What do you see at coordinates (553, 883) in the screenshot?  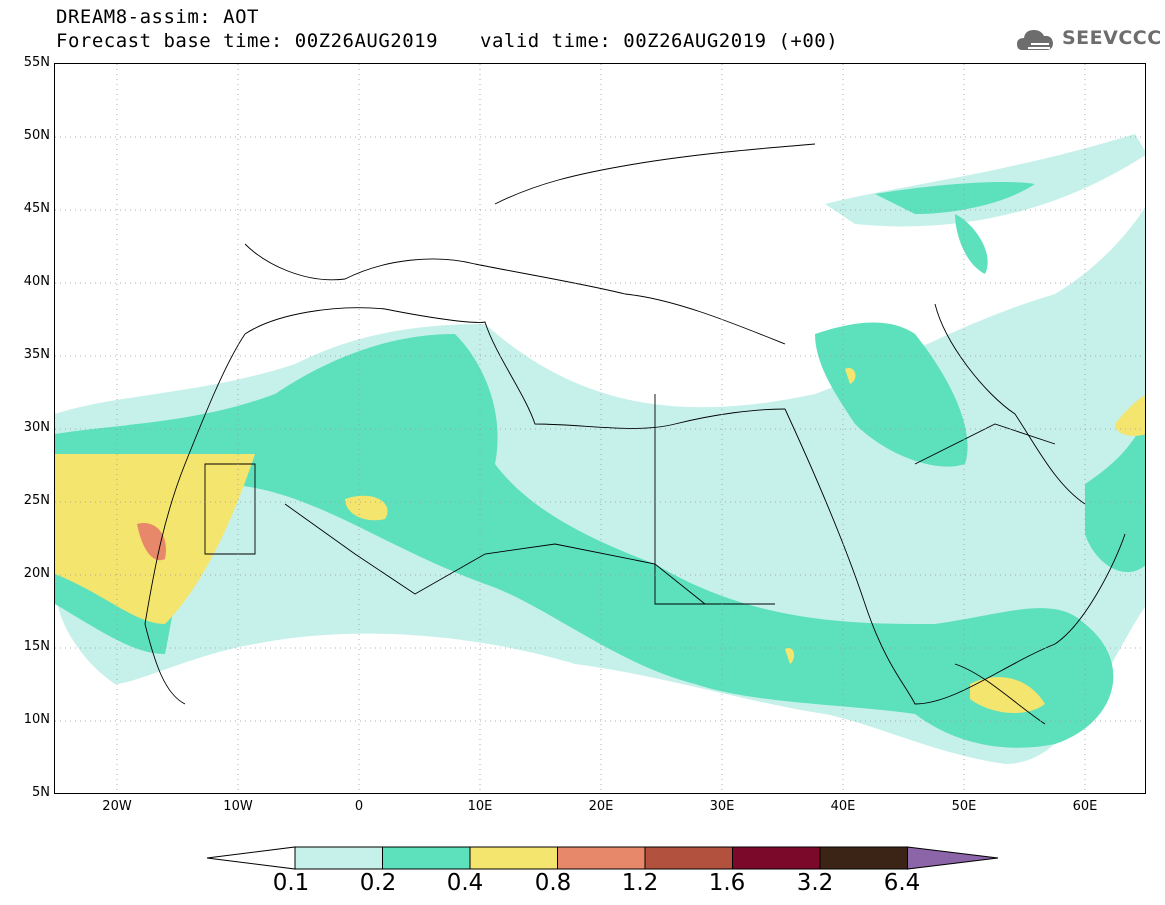 I see `colorbar-label: 0.8` at bounding box center [553, 883].